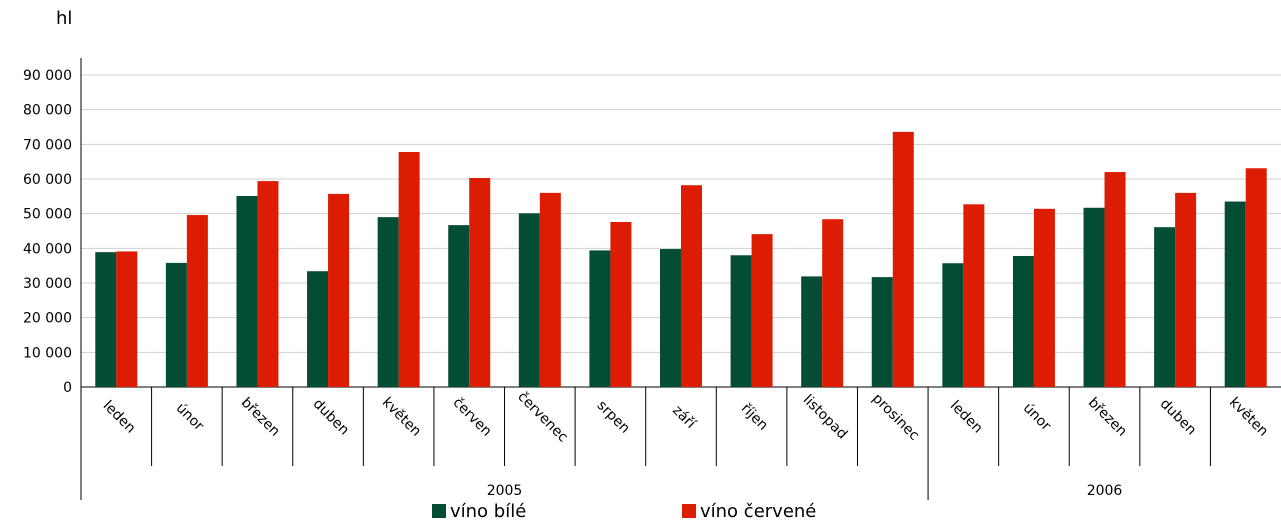  What do you see at coordinates (505, 491) in the screenshot?
I see `x-group-label: 2005` at bounding box center [505, 491].